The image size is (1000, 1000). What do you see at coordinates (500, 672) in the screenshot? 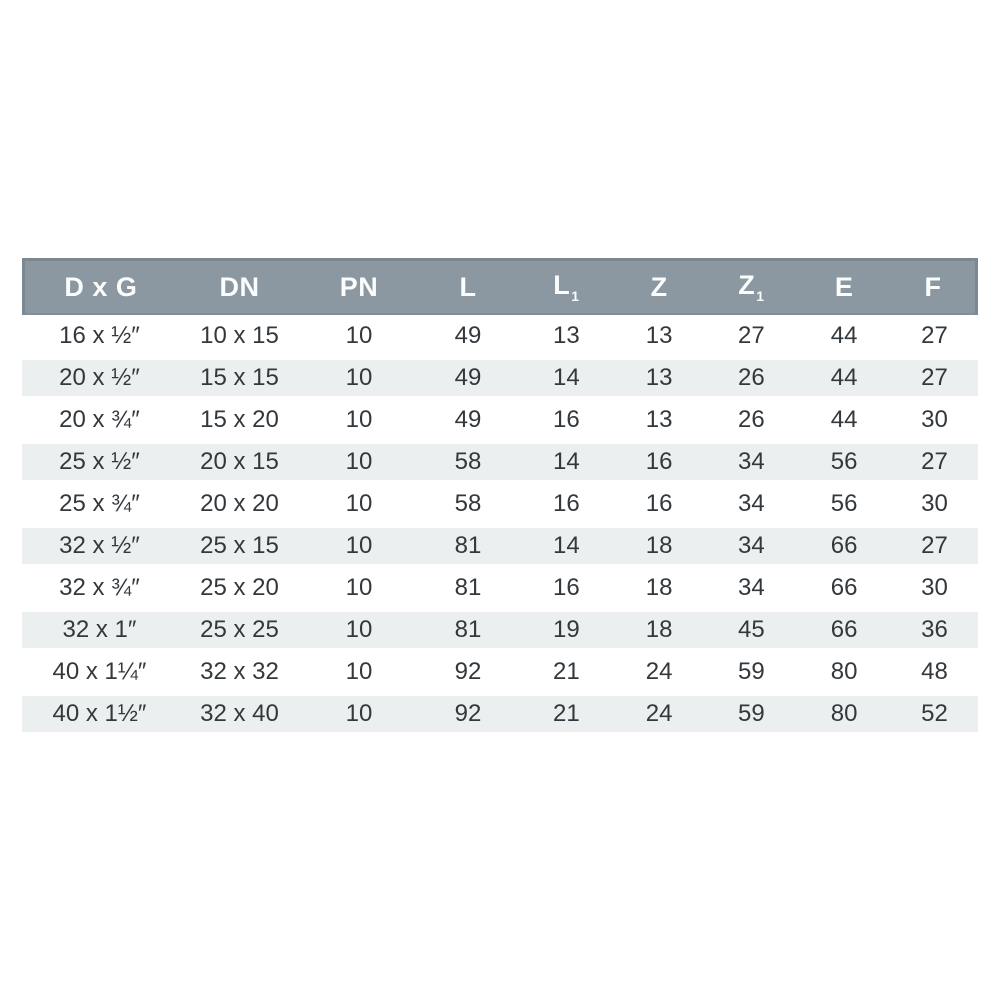
I see `table-row: 40 x 1¼″ 32 x 32 10 92 21 24 59 80 48` at bounding box center [500, 672].